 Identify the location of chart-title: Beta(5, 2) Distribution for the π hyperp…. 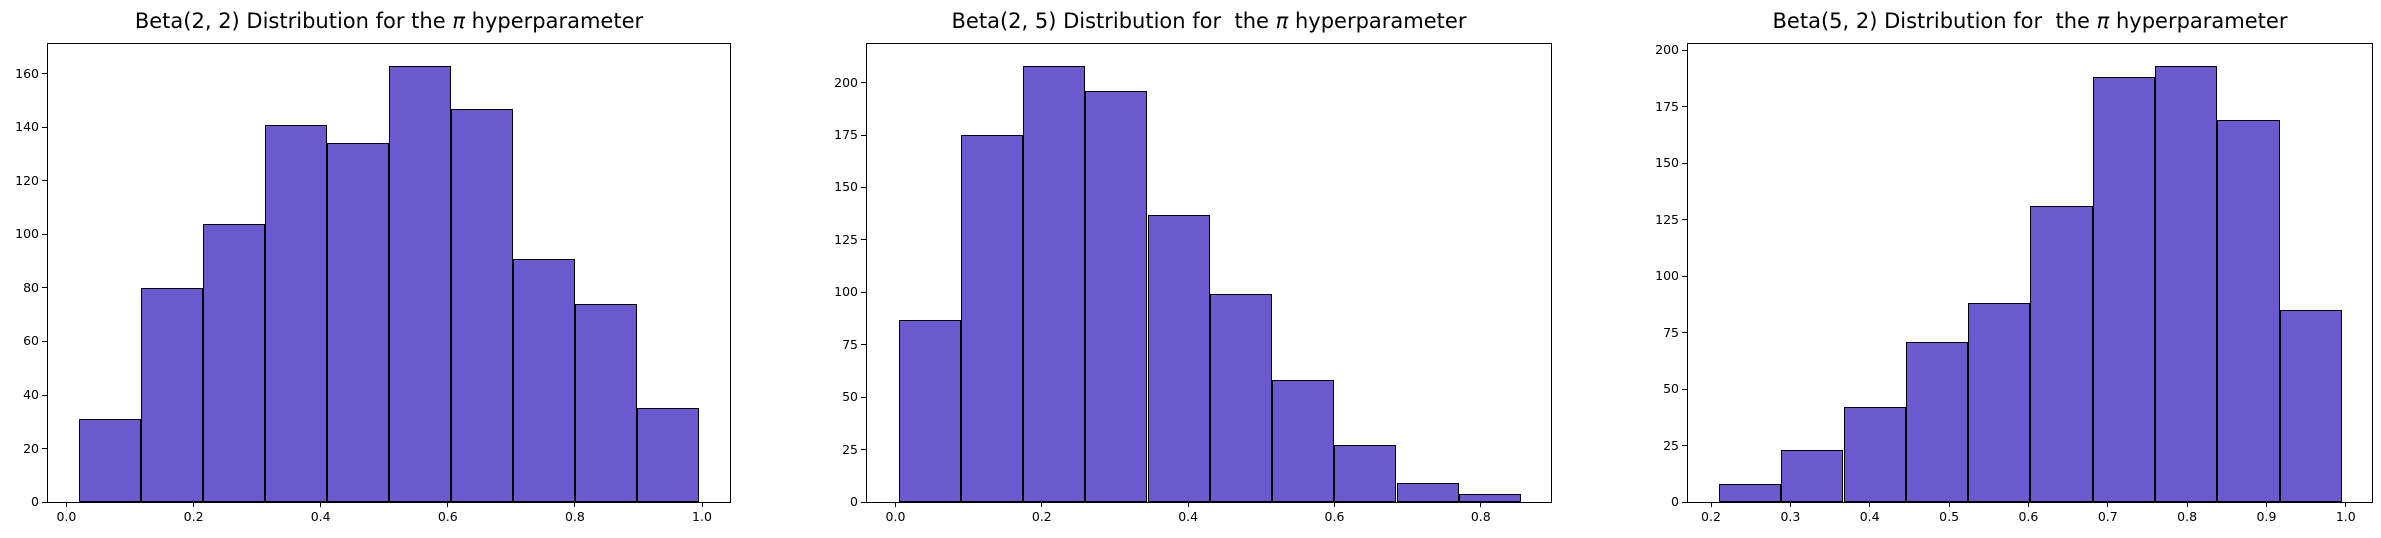
(2030, 21).